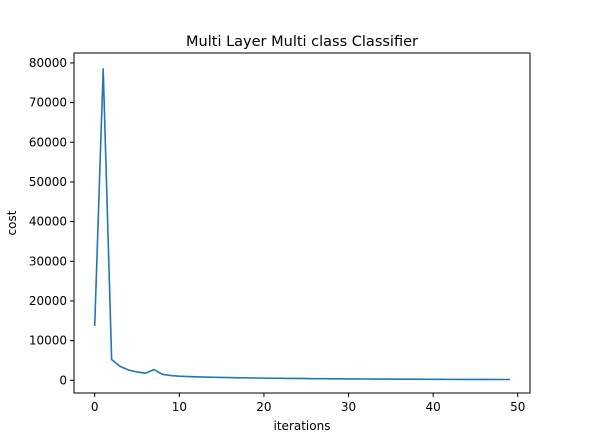 This screenshot has height=443, width=590. I want to click on x-tick-label: 40, so click(432, 407).